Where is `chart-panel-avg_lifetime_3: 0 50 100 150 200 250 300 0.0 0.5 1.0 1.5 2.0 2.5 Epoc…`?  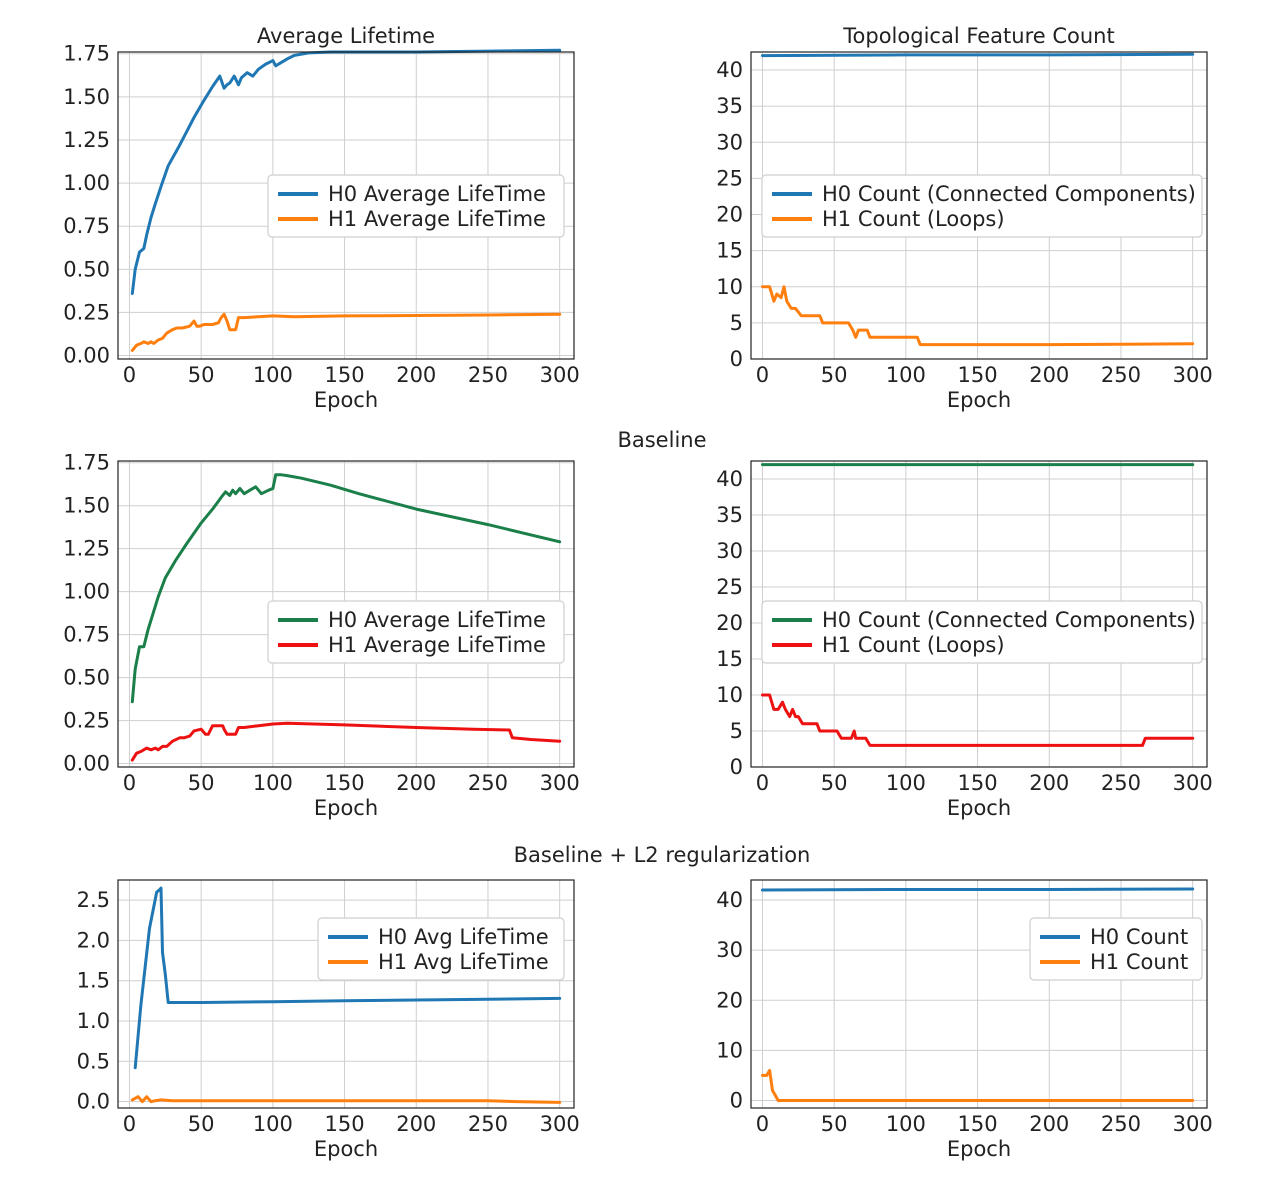 chart-panel-avg_lifetime_3: 0 50 100 150 200 250 300 0.0 0.5 1.0 1.5 2.0 2.5 Epoc… is located at coordinates (328, 1020).